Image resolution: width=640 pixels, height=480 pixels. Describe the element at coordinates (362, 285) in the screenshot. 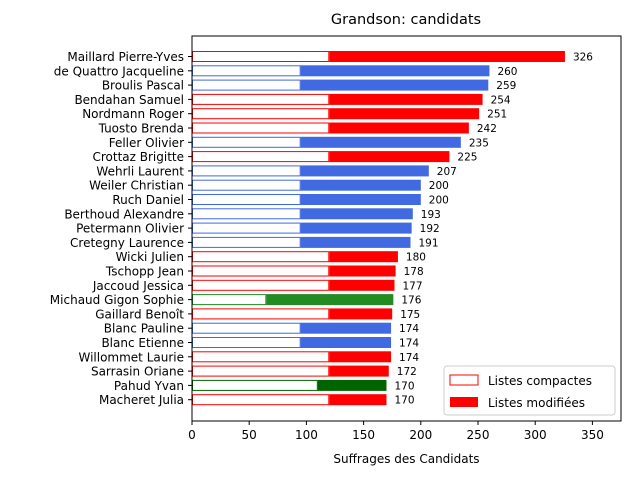

I see `bar-modifiees-jaccoud-jessica` at that location.